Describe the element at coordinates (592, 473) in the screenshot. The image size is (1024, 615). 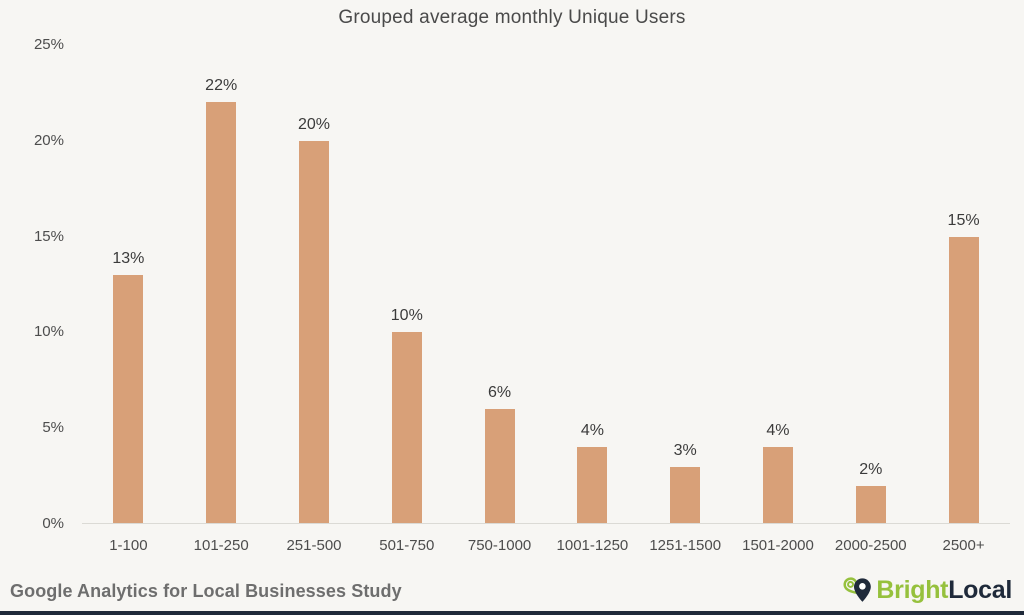
I see `bar-1001-1250: 4%` at that location.